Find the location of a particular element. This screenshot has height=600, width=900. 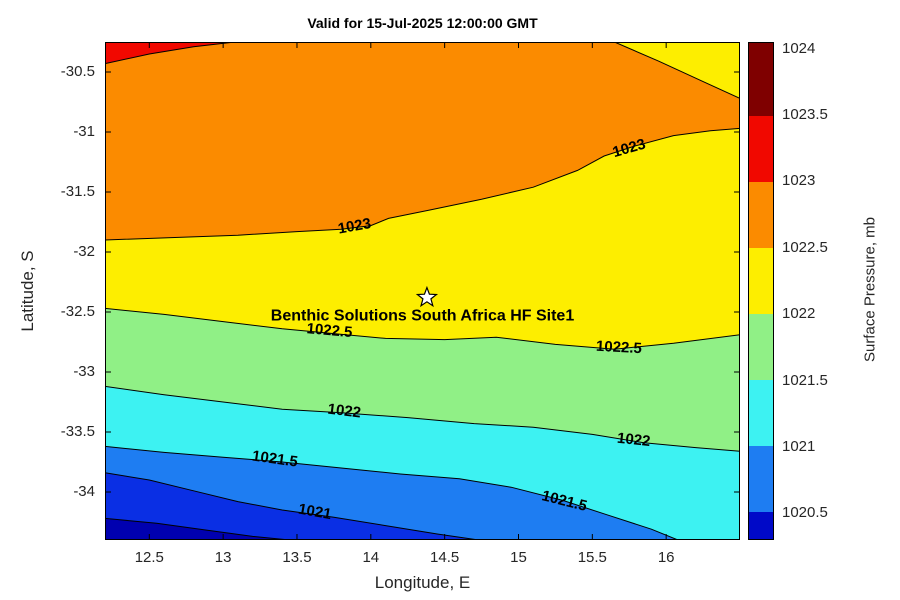

colorbar-tick-label: 1021 is located at coordinates (799, 447).